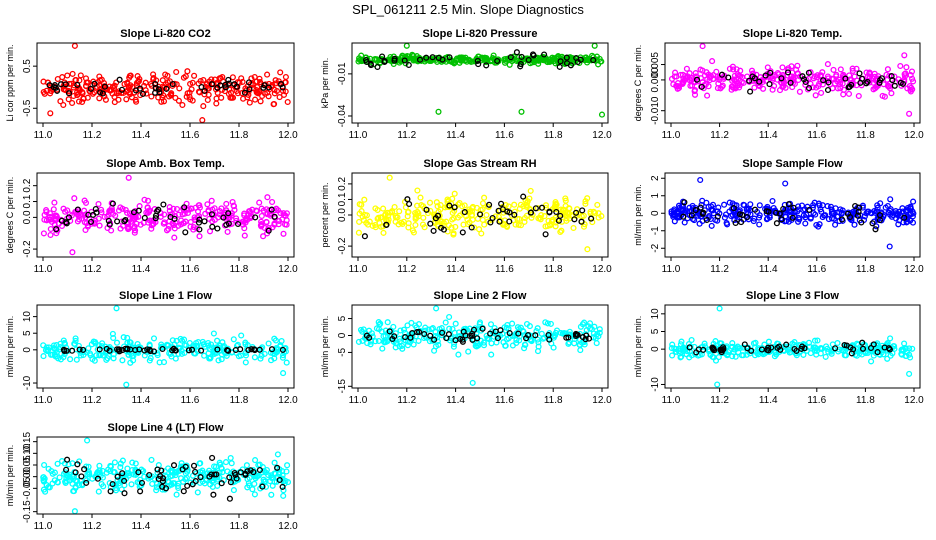 This screenshot has width=936, height=540. Describe the element at coordinates (768, 400) in the screenshot. I see `x-tick-label: 11.4` at that location.